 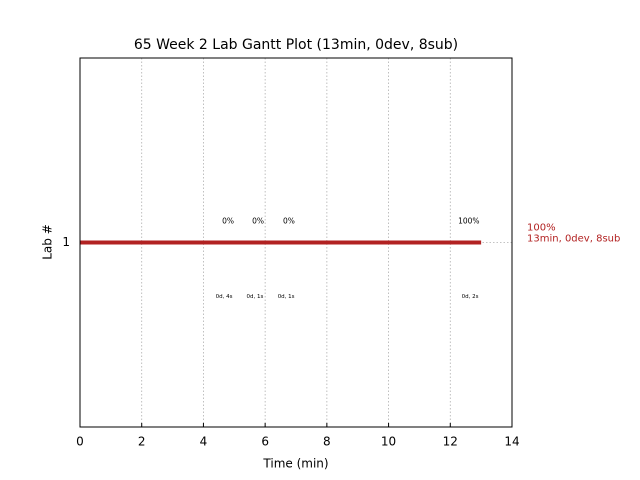 What do you see at coordinates (80, 442) in the screenshot?
I see `x-tick-label: 0` at bounding box center [80, 442].